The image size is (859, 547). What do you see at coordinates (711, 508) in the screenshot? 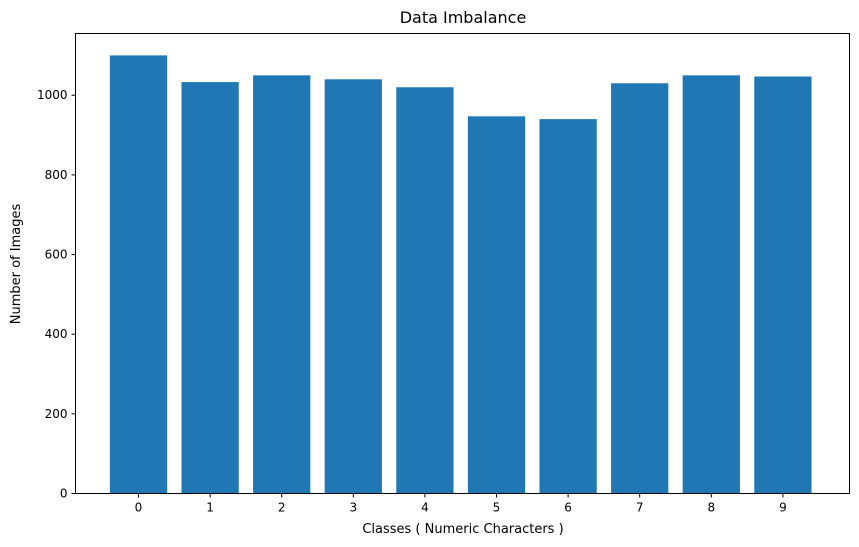
I see `x-tick-label: 8` at bounding box center [711, 508].